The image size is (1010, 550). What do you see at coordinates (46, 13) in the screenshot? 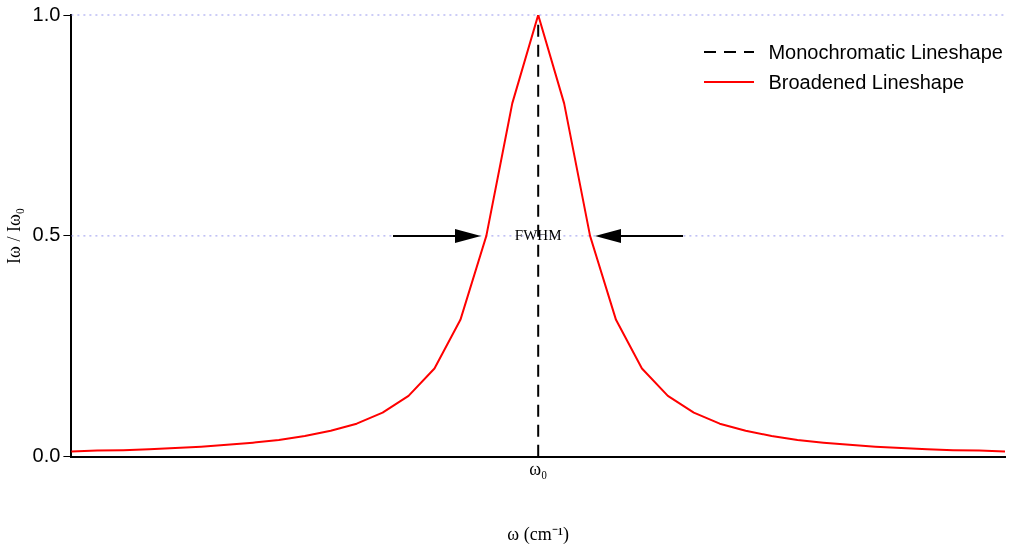
I see `y-tick-label: 1.0` at bounding box center [46, 13].